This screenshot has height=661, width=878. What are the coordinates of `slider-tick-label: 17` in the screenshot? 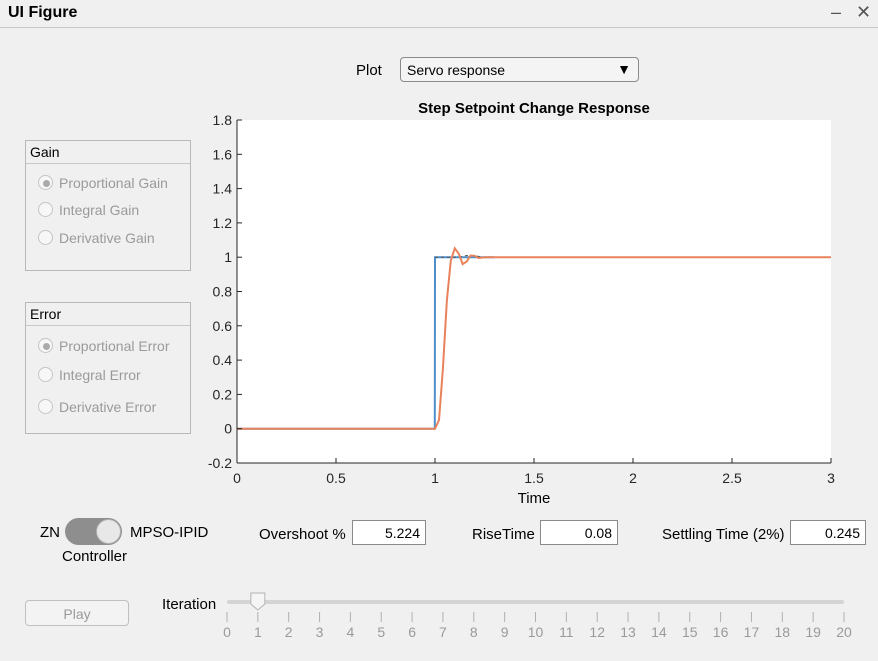 It's located at (752, 632).